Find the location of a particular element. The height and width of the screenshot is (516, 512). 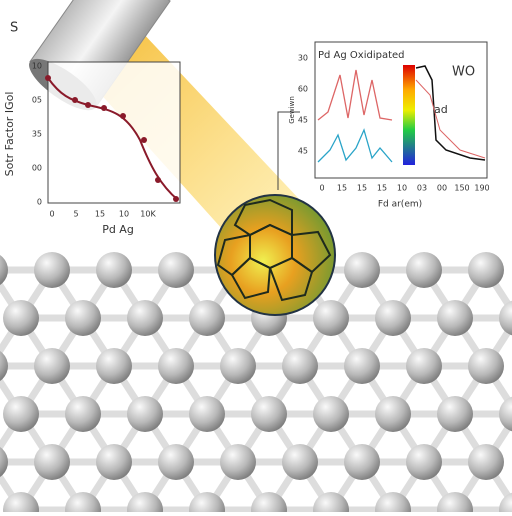

x-tick-label: 10K is located at coordinates (148, 214).